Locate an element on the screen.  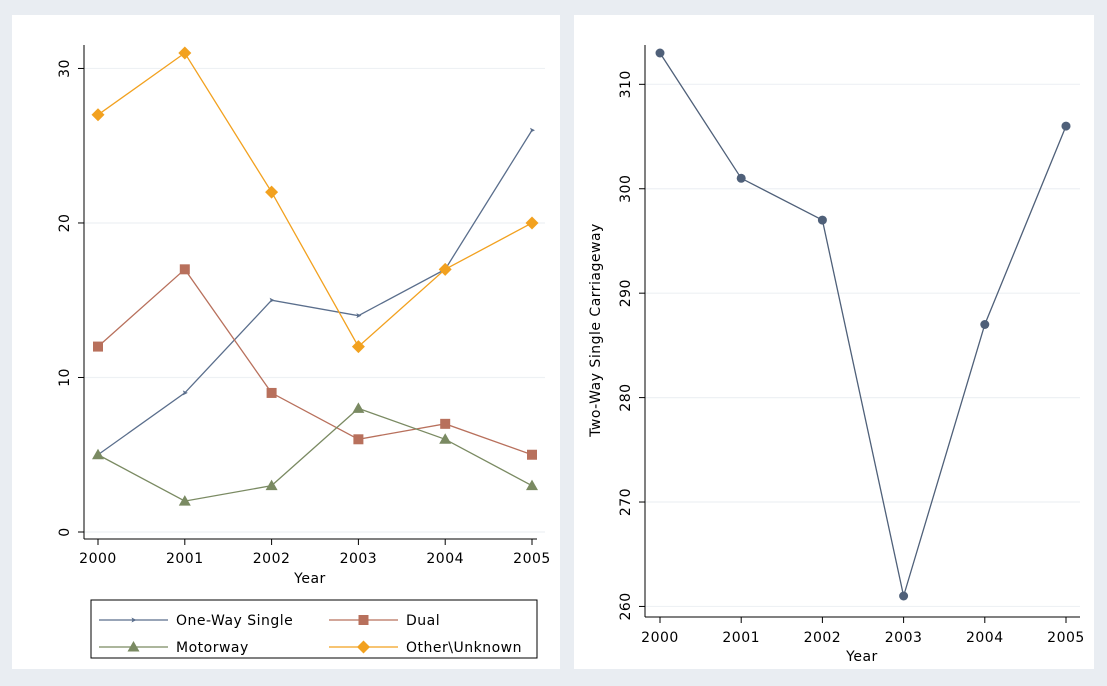
data-point-left-motorway-2005 is located at coordinates (532, 485).